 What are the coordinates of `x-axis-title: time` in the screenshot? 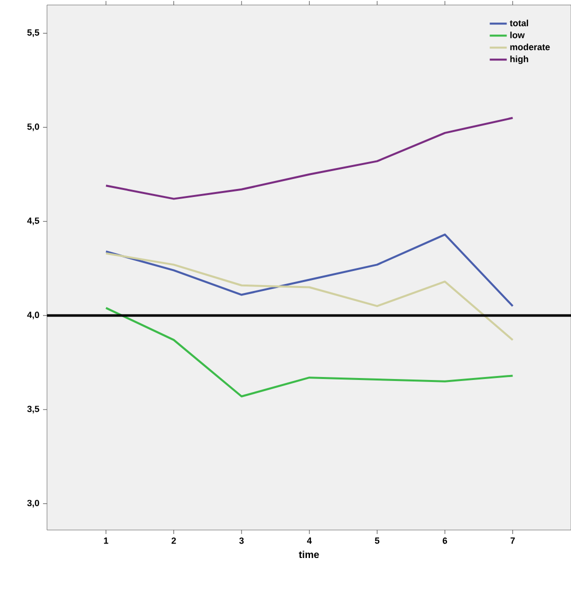 It's located at (308, 554).